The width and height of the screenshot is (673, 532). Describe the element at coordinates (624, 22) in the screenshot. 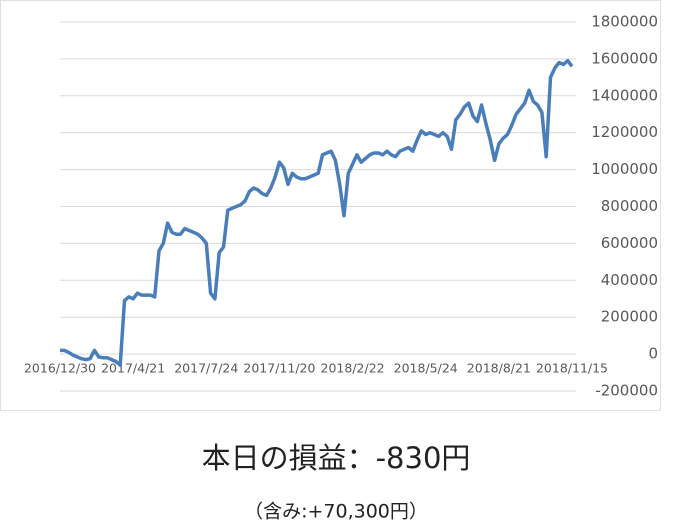

I see `y-tick-label: 1800000` at that location.